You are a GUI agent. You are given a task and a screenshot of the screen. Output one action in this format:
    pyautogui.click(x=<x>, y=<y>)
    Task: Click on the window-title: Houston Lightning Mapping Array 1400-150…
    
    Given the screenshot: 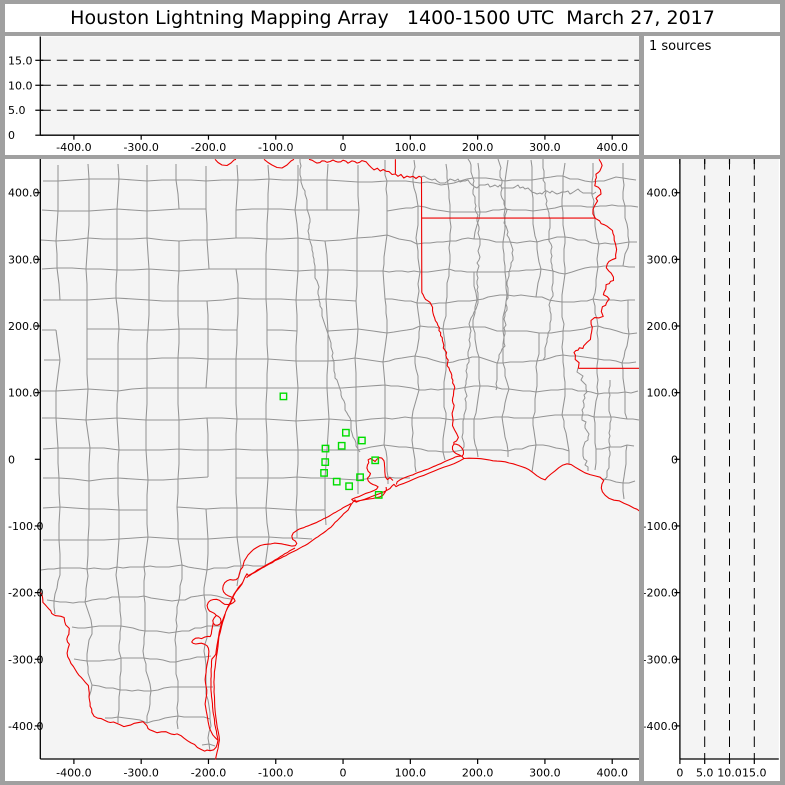 What is the action you would take?
    pyautogui.click(x=392, y=18)
    